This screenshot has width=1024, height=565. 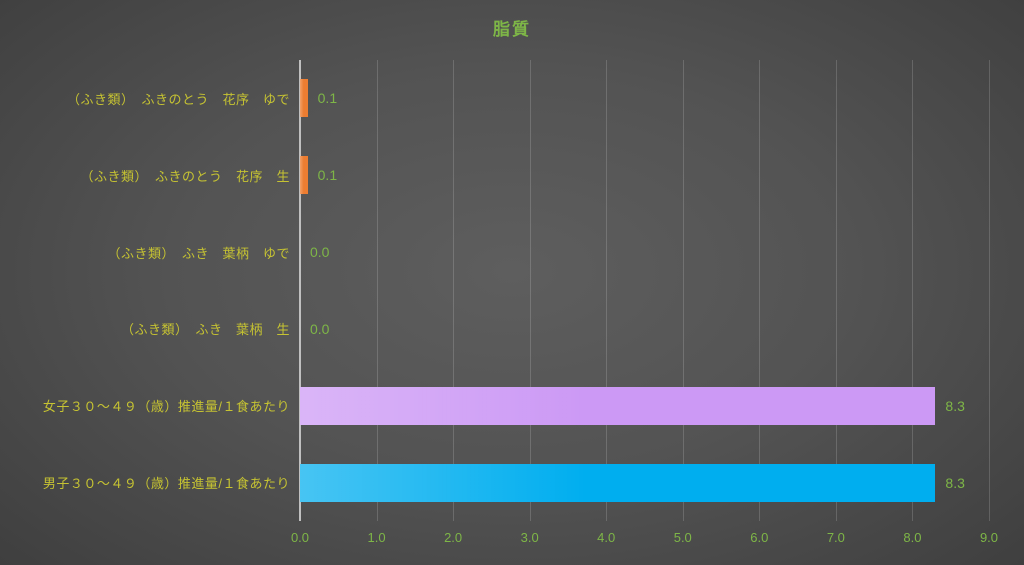 What do you see at coordinates (453, 537) in the screenshot?
I see `x-tick-label: 2.0` at bounding box center [453, 537].